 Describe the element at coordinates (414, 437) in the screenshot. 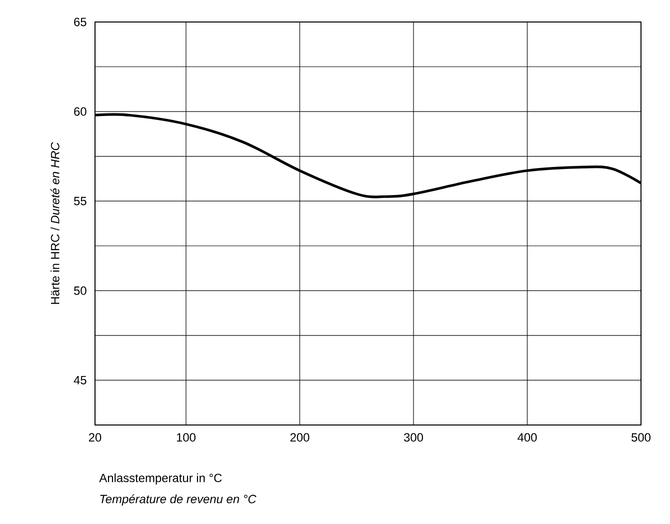

I see `x-tick-label: 300` at that location.